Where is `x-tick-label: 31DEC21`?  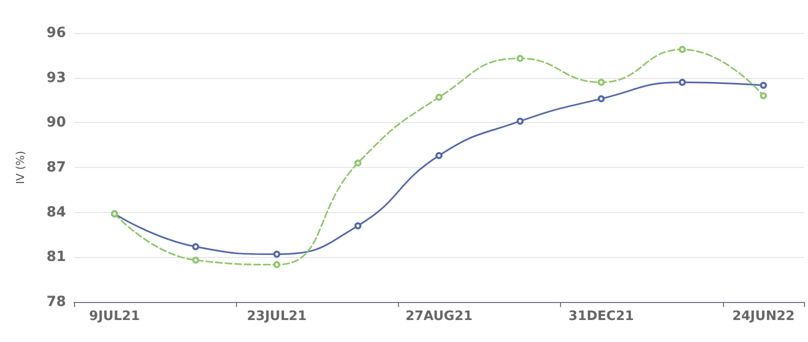
x-tick-label: 31DEC21 is located at coordinates (601, 316).